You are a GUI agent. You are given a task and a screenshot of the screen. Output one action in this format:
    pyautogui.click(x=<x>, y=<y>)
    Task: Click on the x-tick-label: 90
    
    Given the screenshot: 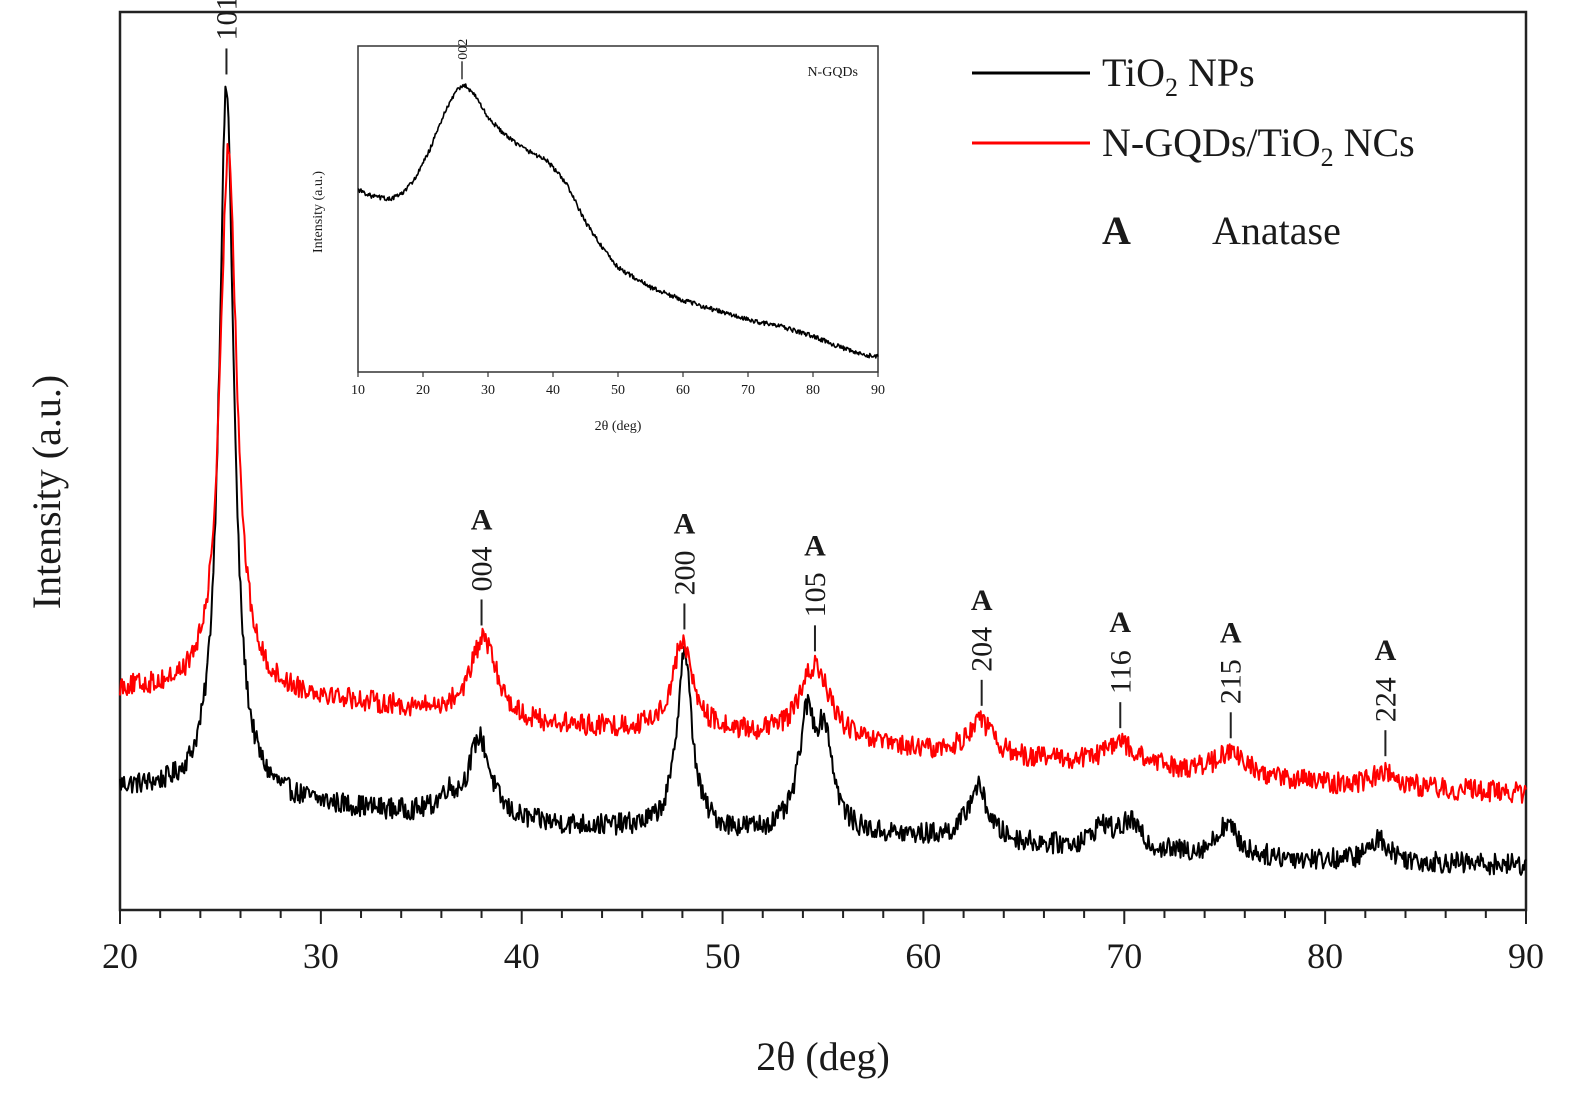 What is the action you would take?
    pyautogui.click(x=1526, y=956)
    